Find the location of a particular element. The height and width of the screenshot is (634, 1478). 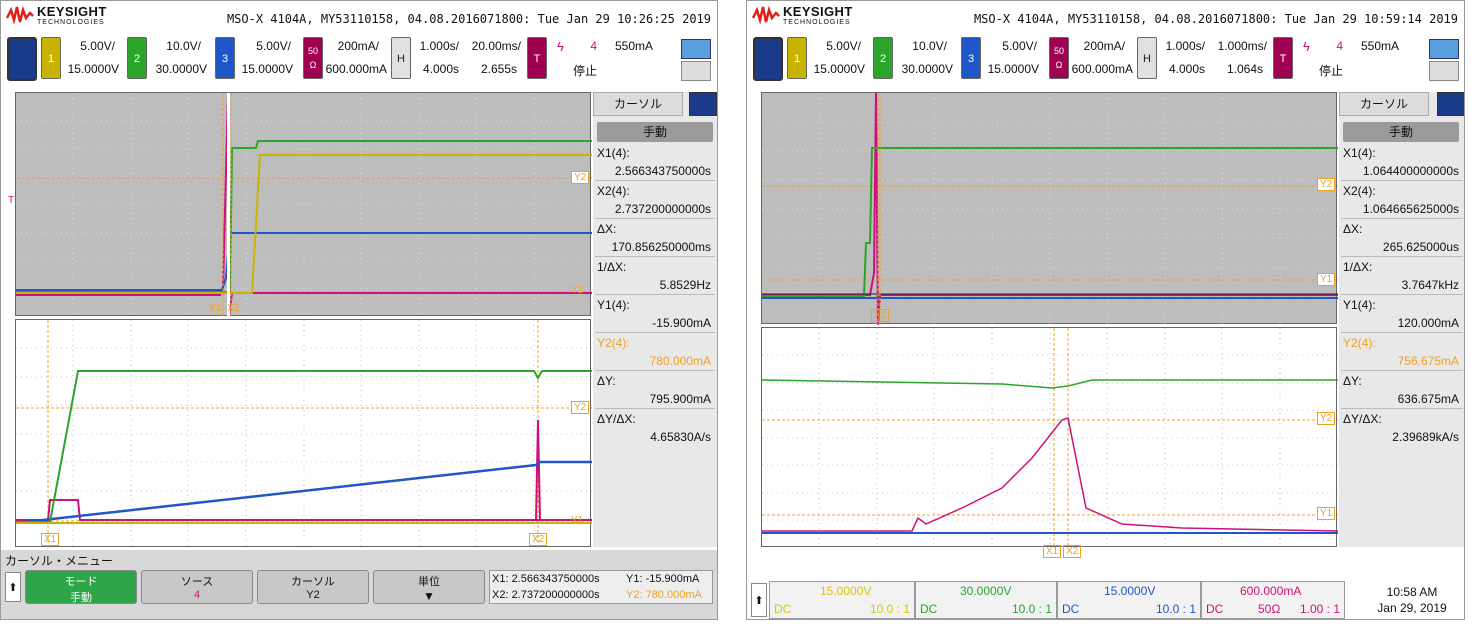

trigger-level-marker: T is located at coordinates (11, 200).